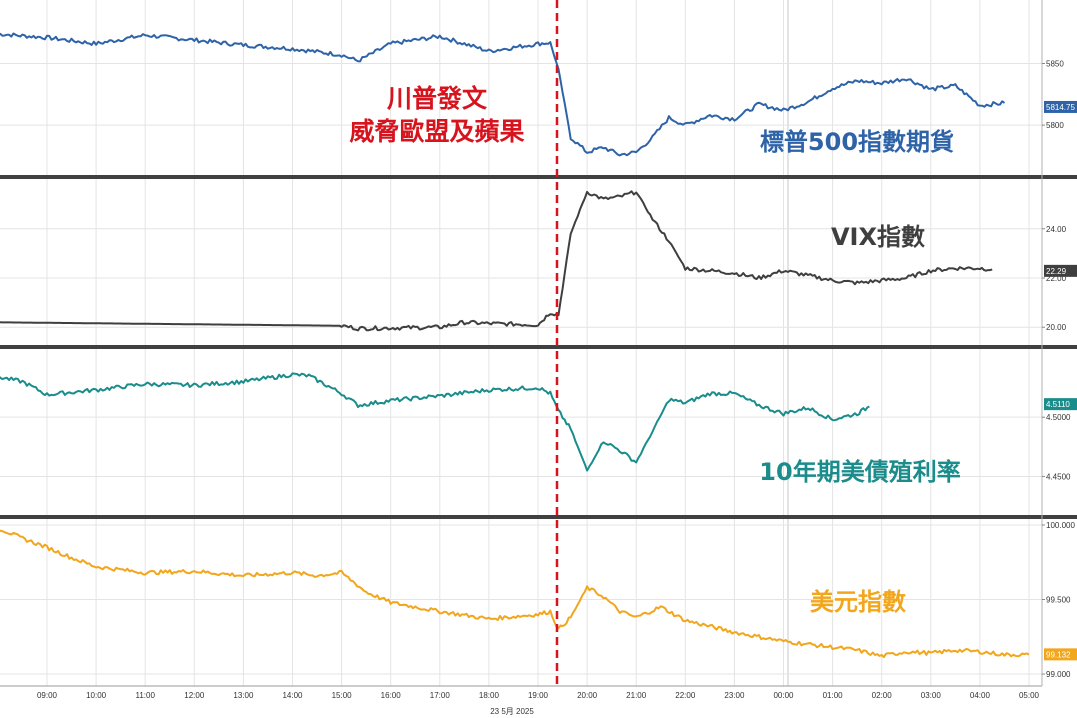  I want to click on x-tick-label: 09:00, so click(47, 695).